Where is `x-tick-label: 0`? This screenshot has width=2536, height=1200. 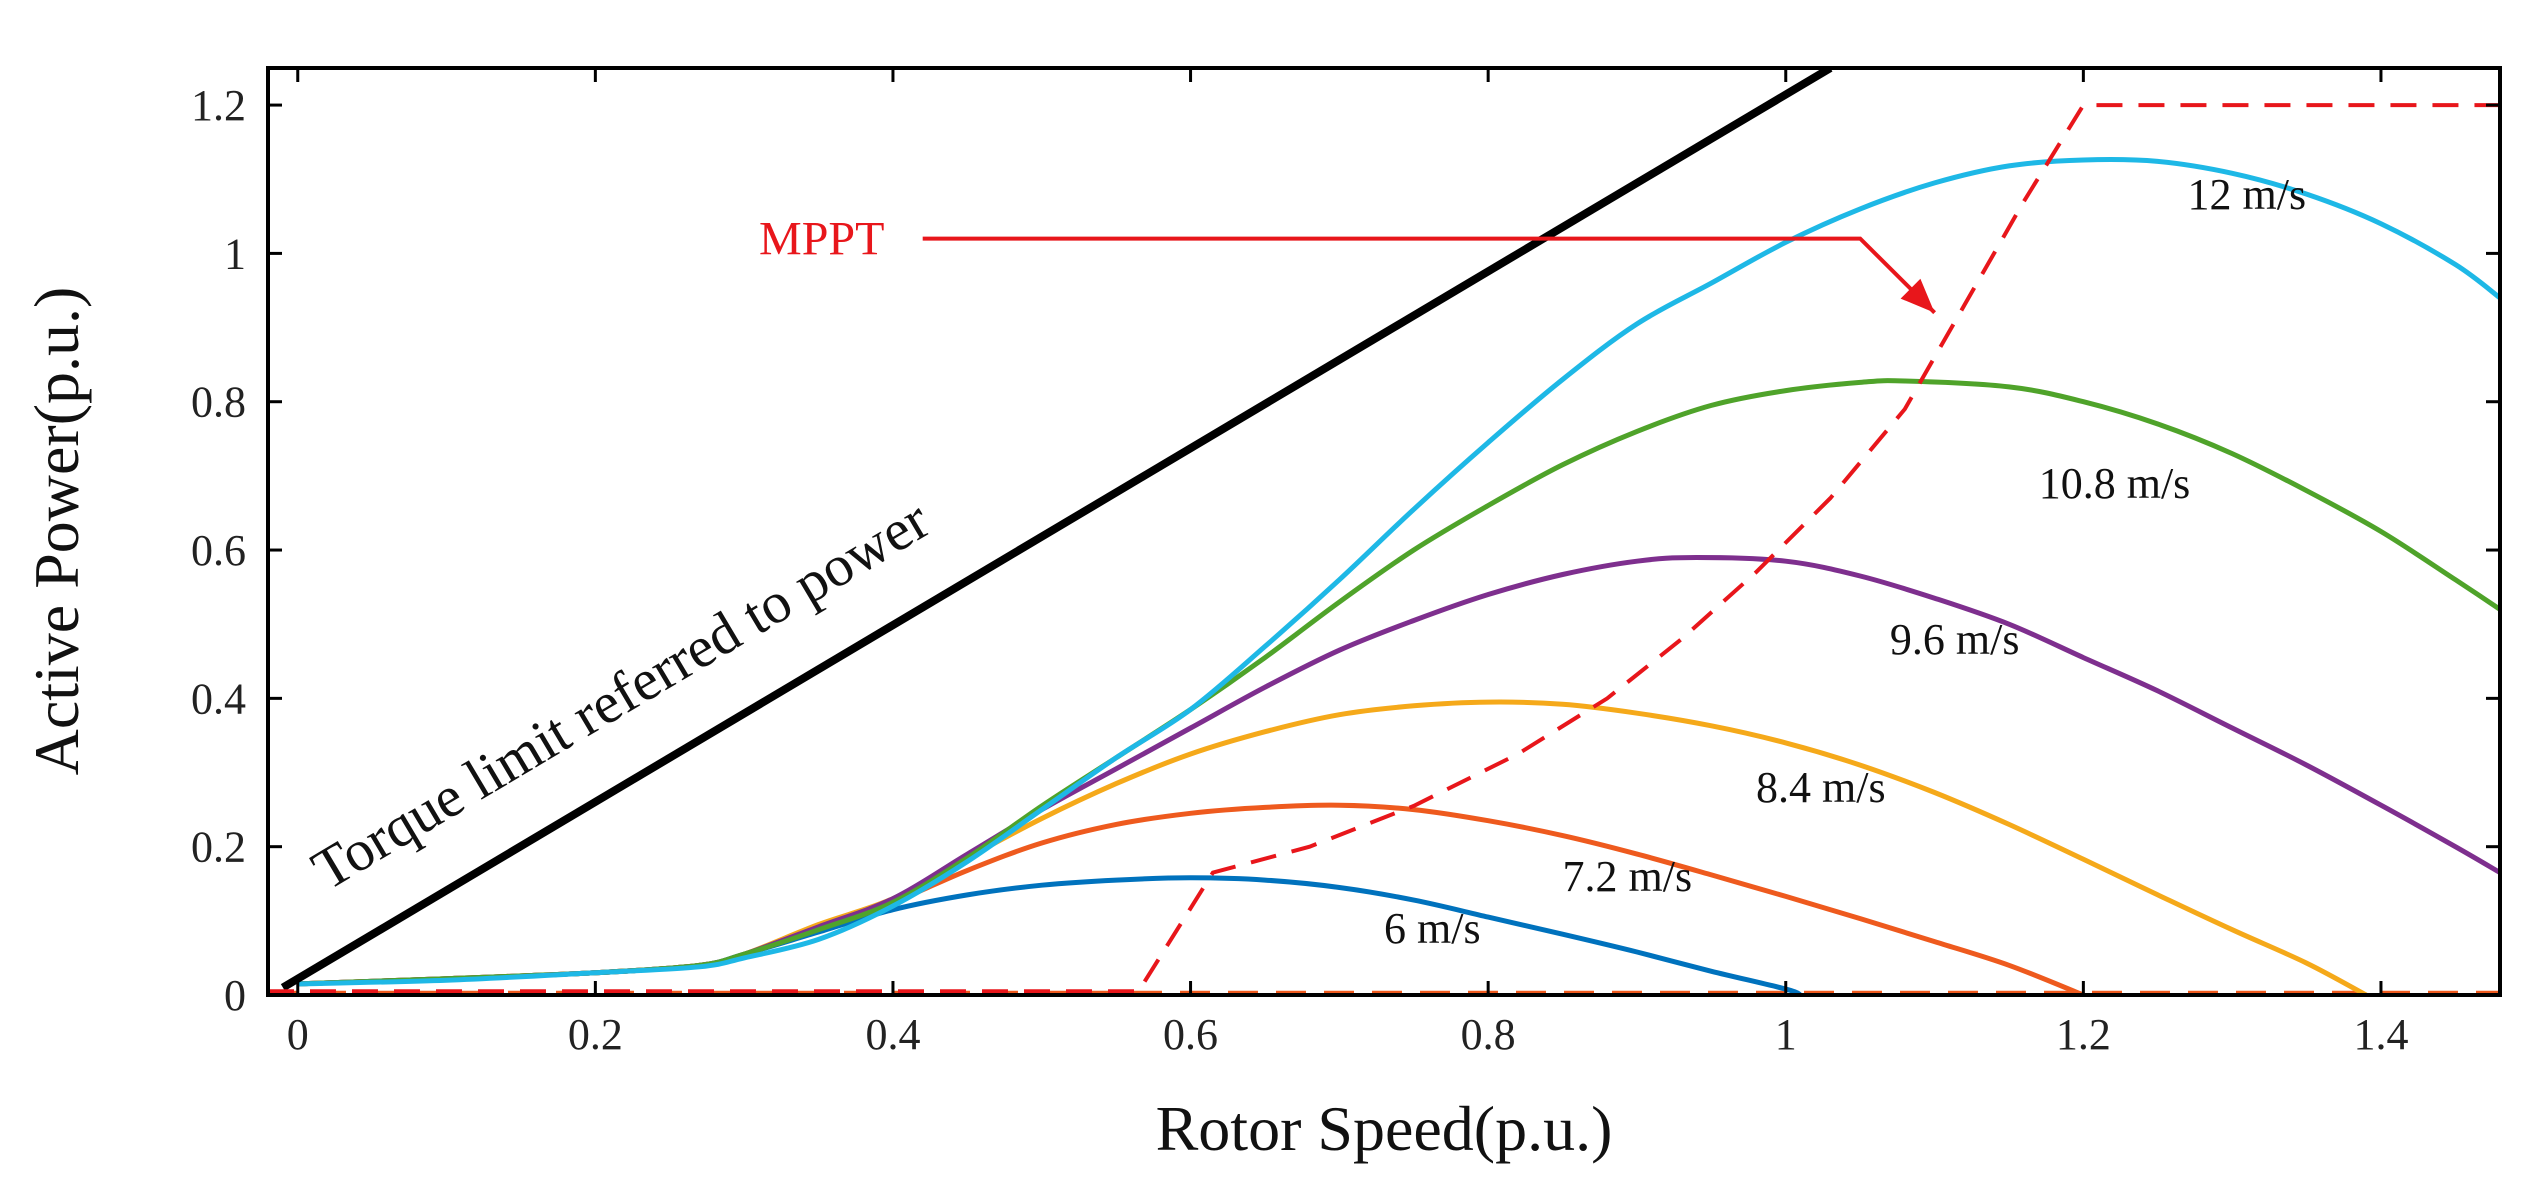 x-tick-label: 0 is located at coordinates (298, 1034).